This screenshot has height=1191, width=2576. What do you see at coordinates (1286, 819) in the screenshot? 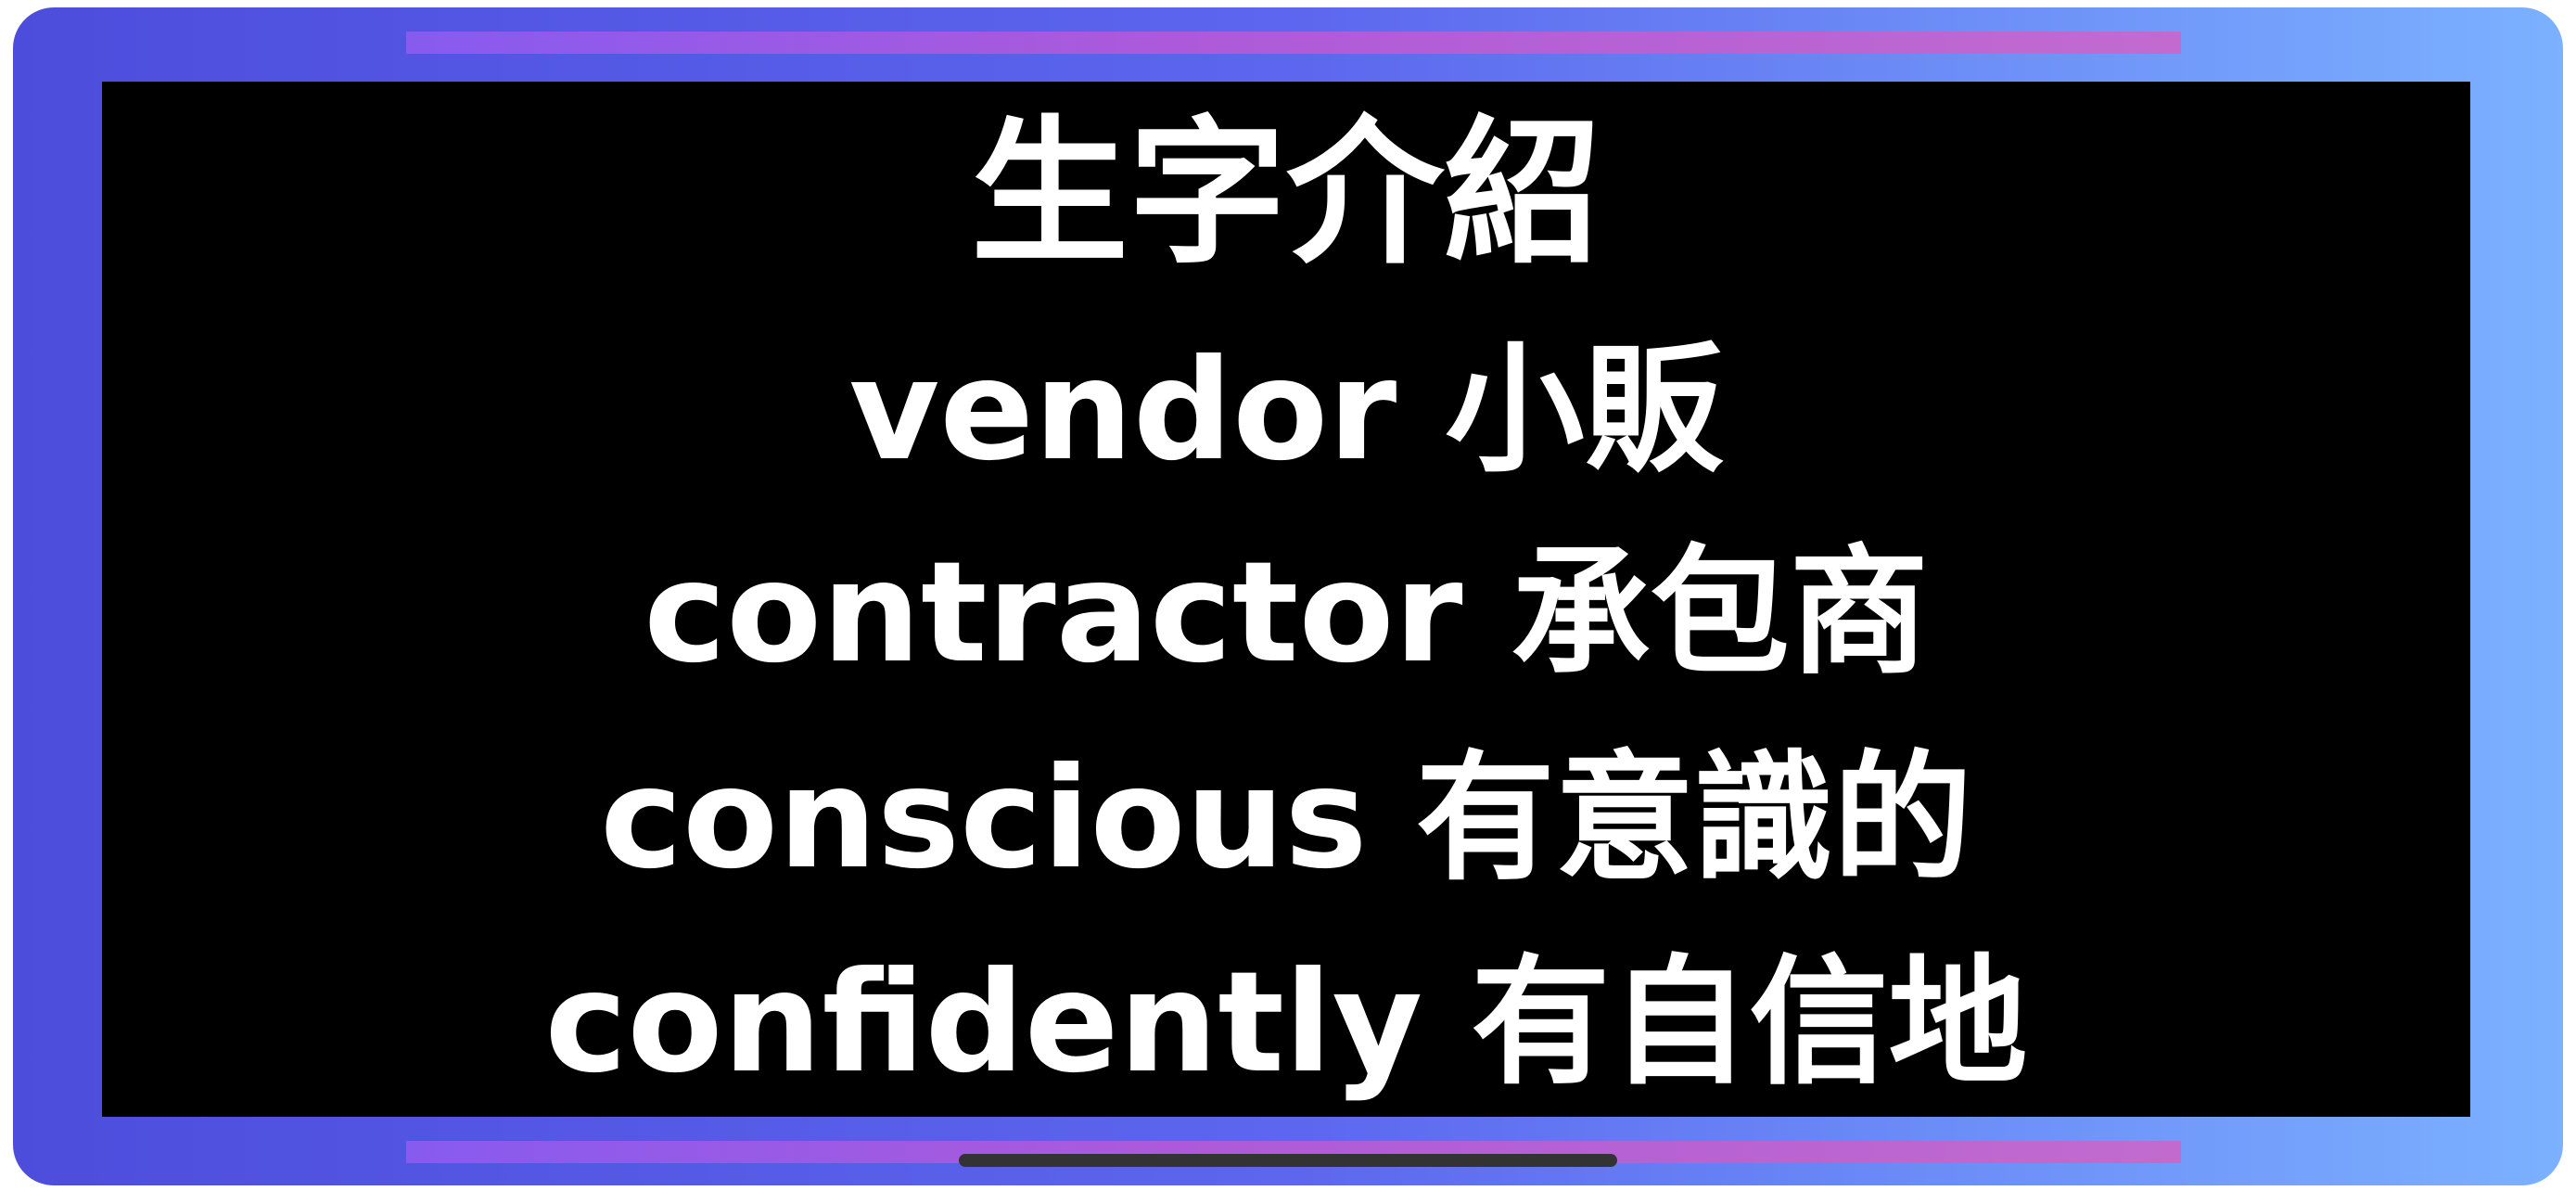
I see `vocabulary-item: conscious 有意識的` at bounding box center [1286, 819].